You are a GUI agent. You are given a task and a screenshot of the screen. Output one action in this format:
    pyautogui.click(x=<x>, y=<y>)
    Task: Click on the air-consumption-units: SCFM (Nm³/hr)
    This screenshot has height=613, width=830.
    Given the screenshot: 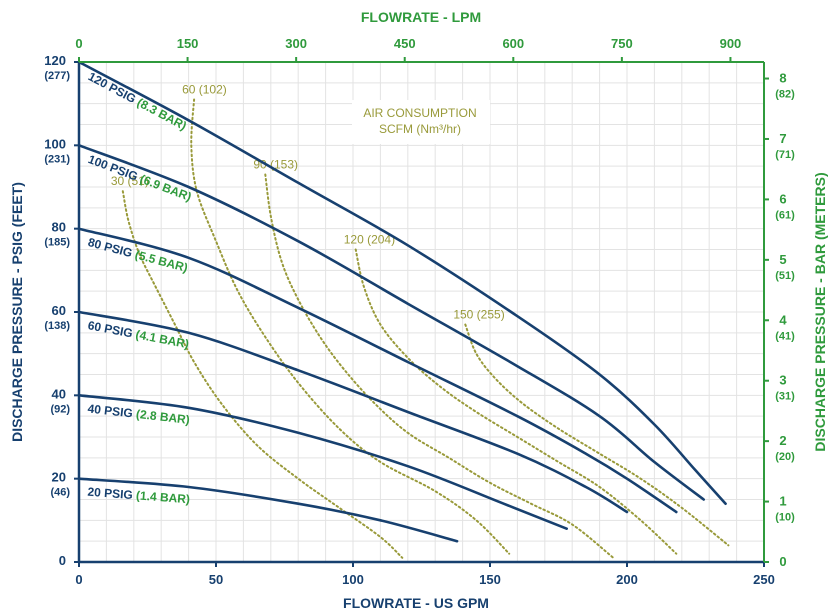 What is the action you would take?
    pyautogui.click(x=420, y=129)
    